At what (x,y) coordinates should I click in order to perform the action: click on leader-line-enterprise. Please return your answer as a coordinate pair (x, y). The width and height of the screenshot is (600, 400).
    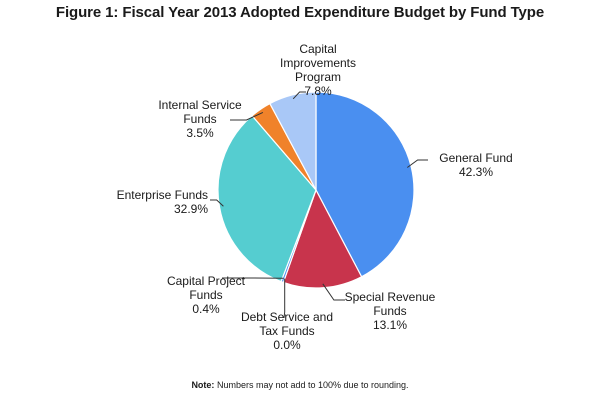
    Looking at the image, I should click on (217, 203).